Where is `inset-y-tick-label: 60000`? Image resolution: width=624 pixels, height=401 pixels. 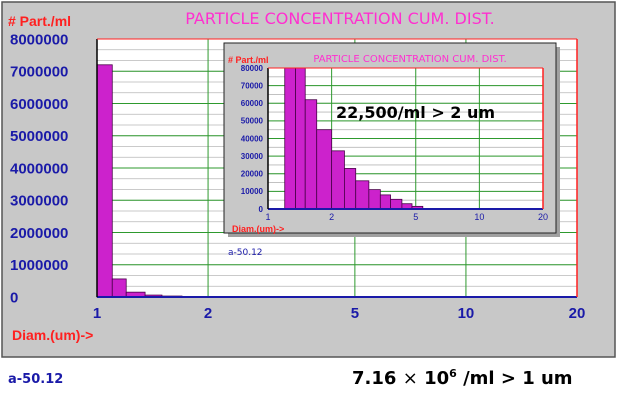 inset-y-tick-label: 60000 is located at coordinates (252, 103).